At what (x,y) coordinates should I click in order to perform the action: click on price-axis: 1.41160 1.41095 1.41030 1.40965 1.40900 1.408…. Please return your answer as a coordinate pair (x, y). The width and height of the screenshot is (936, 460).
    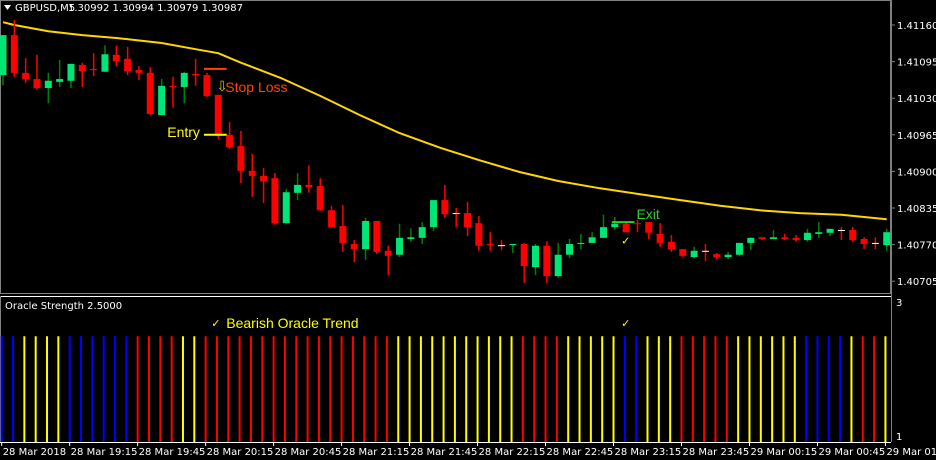
    Looking at the image, I should click on (913, 154).